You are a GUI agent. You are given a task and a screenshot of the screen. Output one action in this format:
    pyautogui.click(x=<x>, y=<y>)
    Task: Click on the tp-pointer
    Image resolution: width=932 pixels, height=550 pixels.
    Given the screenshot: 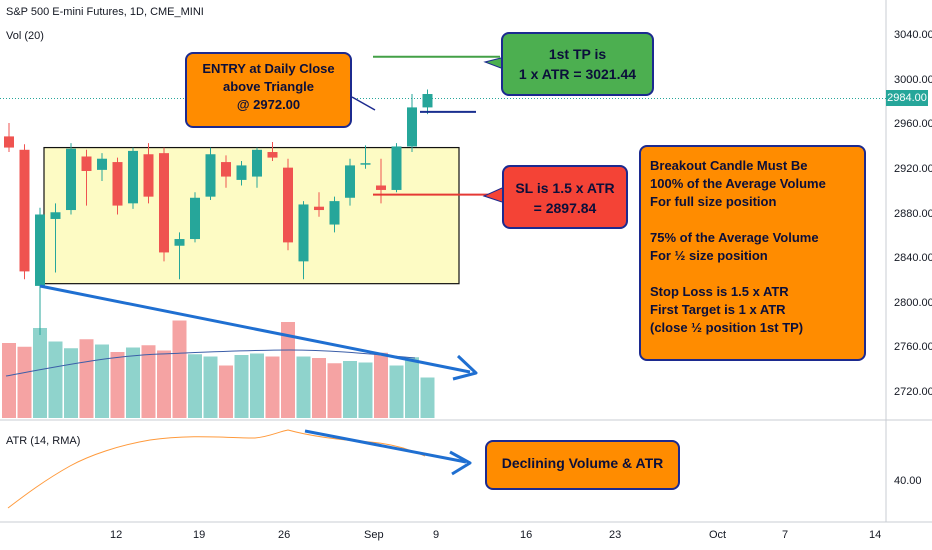 What is the action you would take?
    pyautogui.click(x=492, y=63)
    